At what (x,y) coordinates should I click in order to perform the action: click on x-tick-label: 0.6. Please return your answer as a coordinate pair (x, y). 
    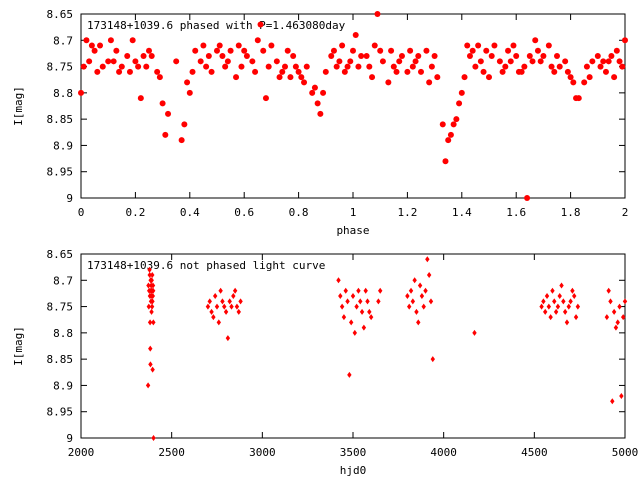
    Looking at the image, I should click on (244, 212).